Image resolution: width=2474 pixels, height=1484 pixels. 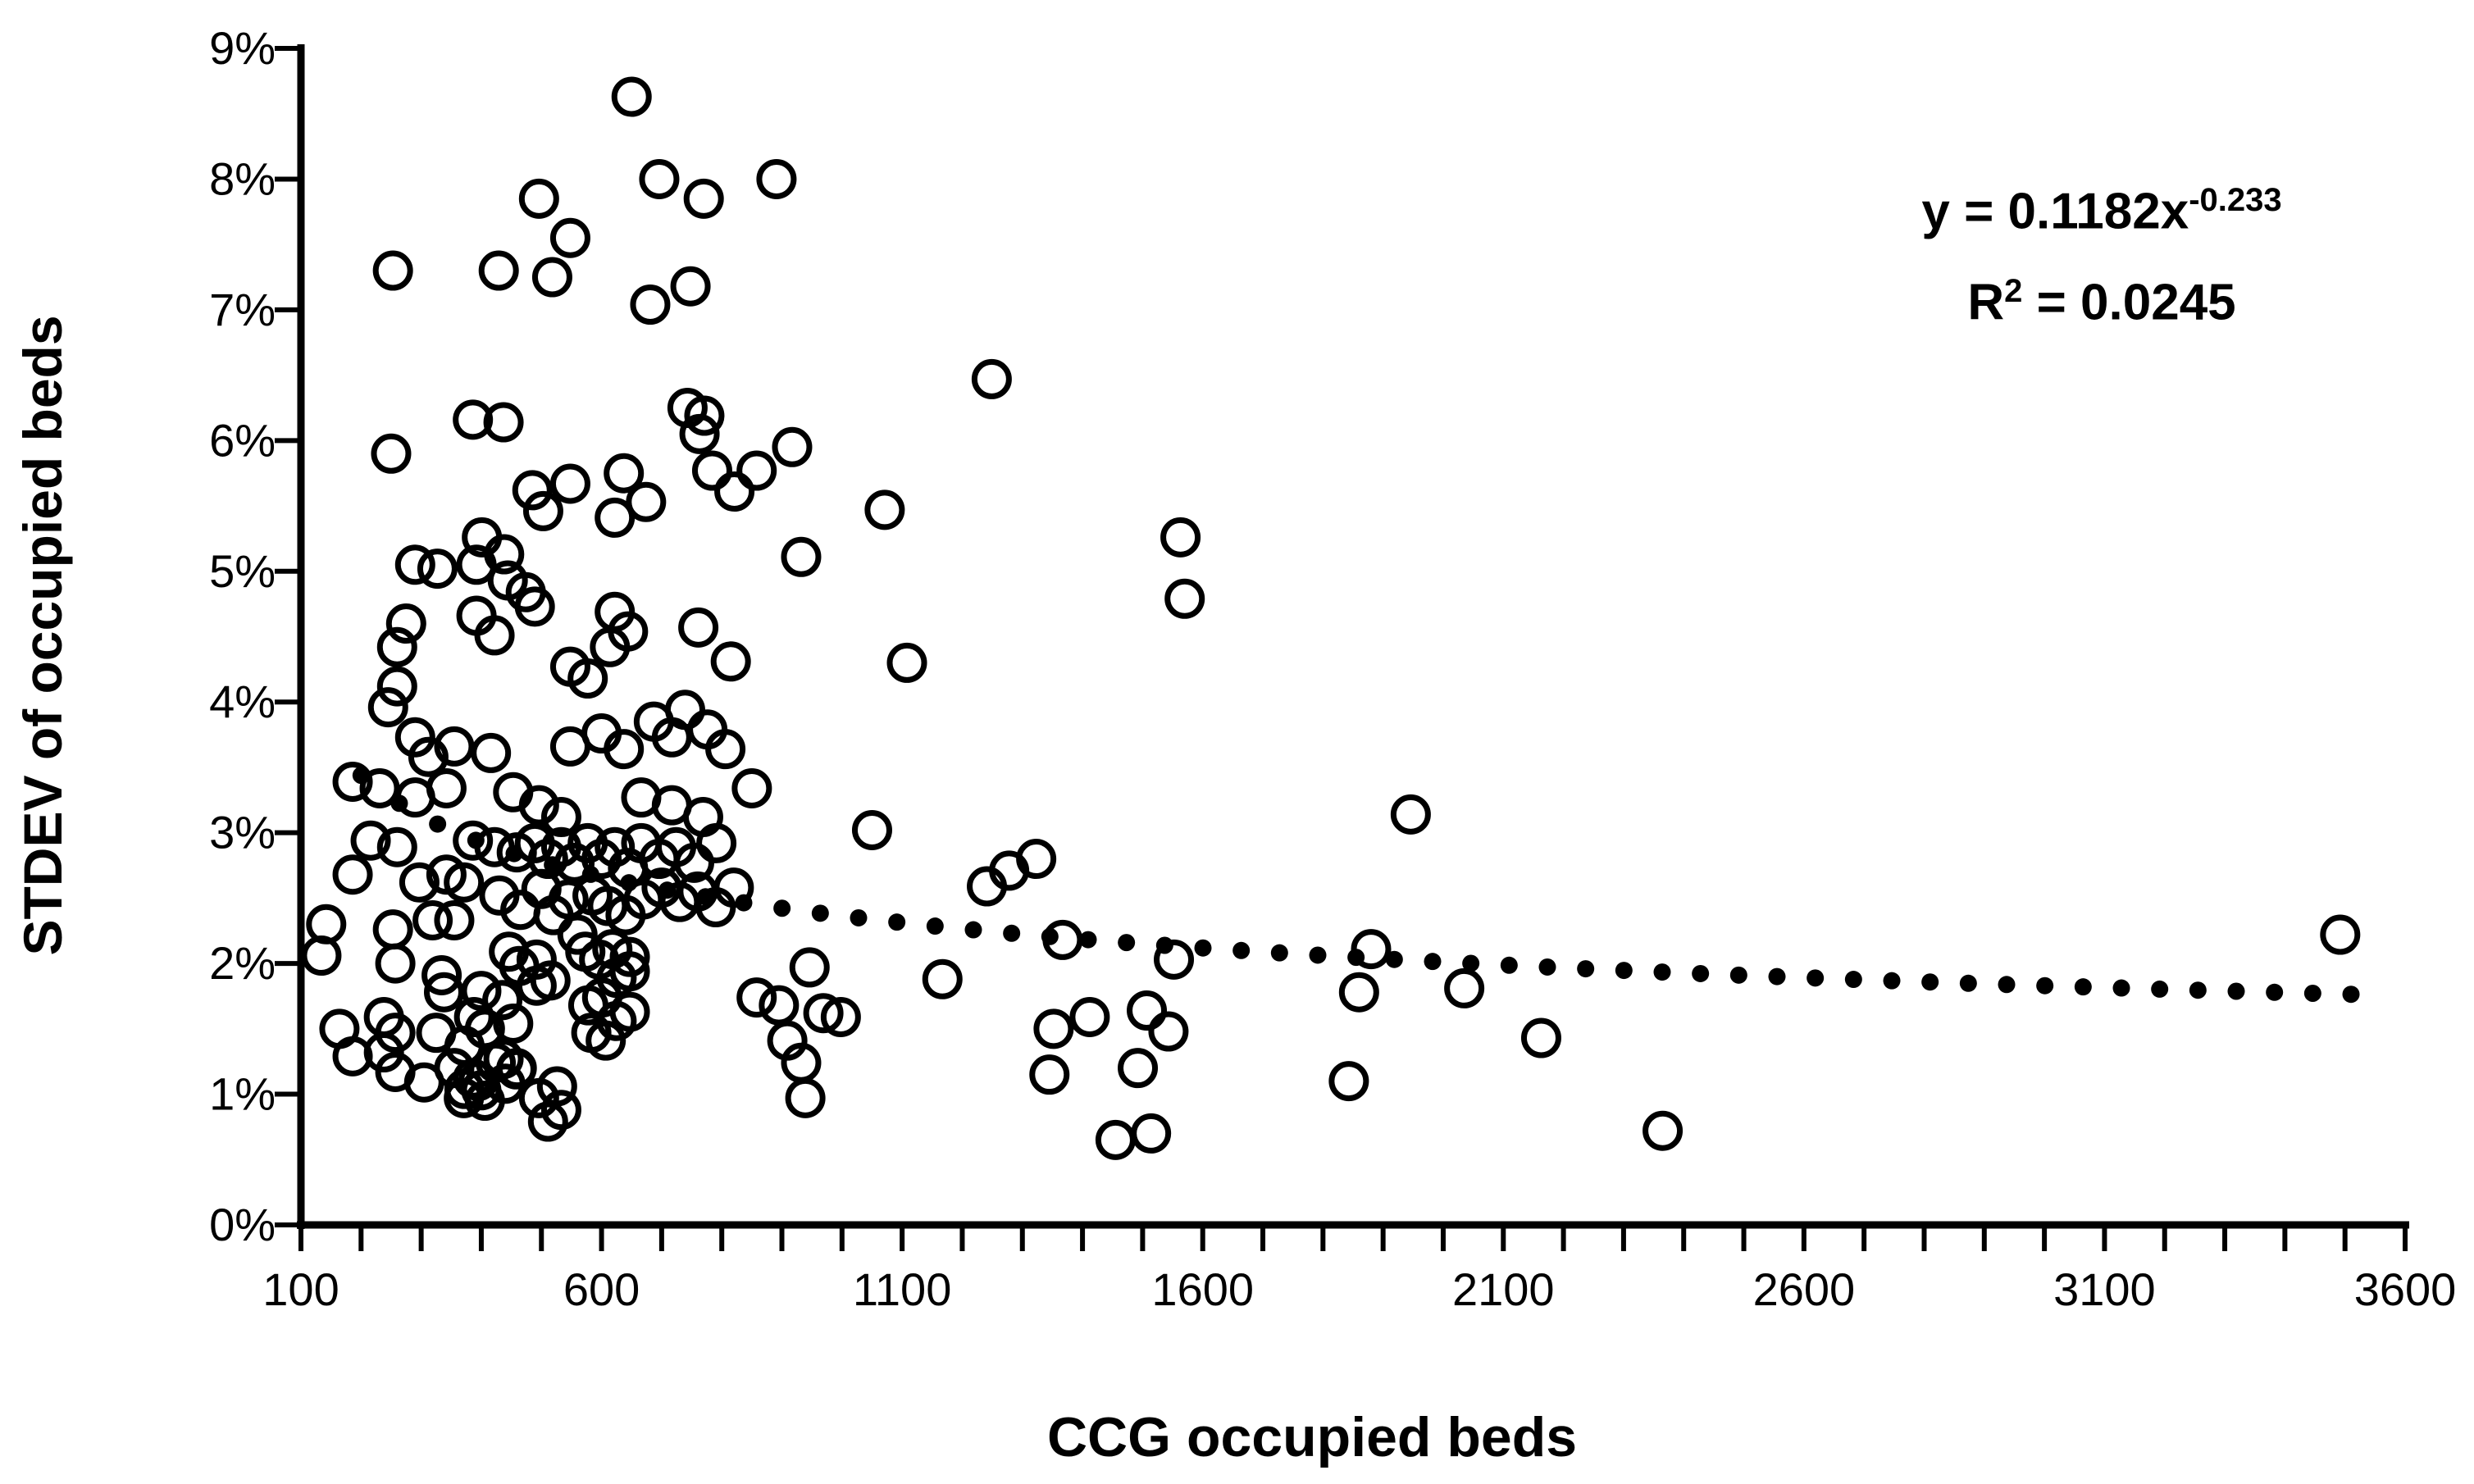 What do you see at coordinates (242, 832) in the screenshot?
I see `y-tick-label: 3%` at bounding box center [242, 832].